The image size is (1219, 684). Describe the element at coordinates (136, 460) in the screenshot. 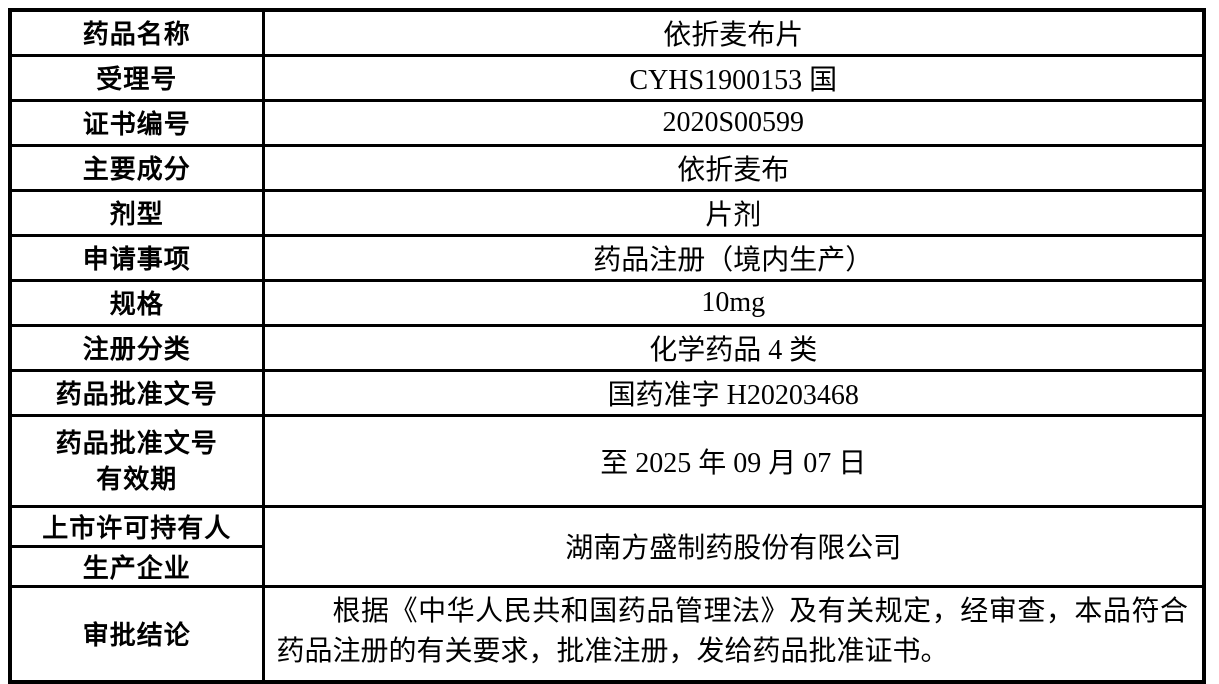

I see `row-label-approval-number-validity: 药品批准文号 有效期` at that location.